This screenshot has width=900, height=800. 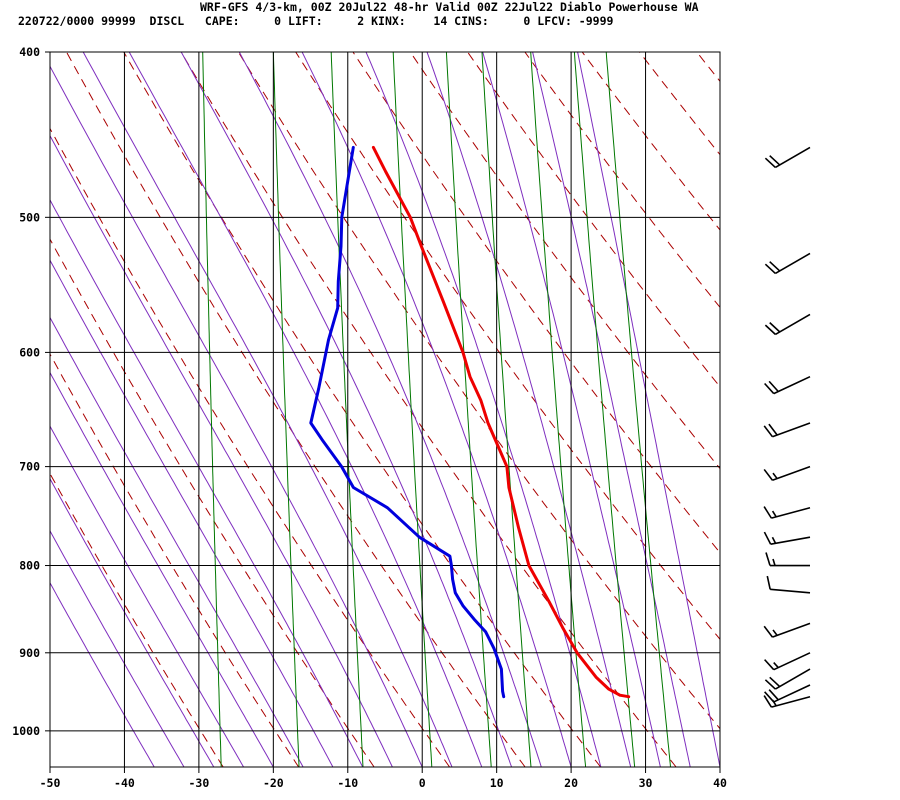 What do you see at coordinates (29, 566) in the screenshot?
I see `pressure-tick-label: 800` at bounding box center [29, 566].